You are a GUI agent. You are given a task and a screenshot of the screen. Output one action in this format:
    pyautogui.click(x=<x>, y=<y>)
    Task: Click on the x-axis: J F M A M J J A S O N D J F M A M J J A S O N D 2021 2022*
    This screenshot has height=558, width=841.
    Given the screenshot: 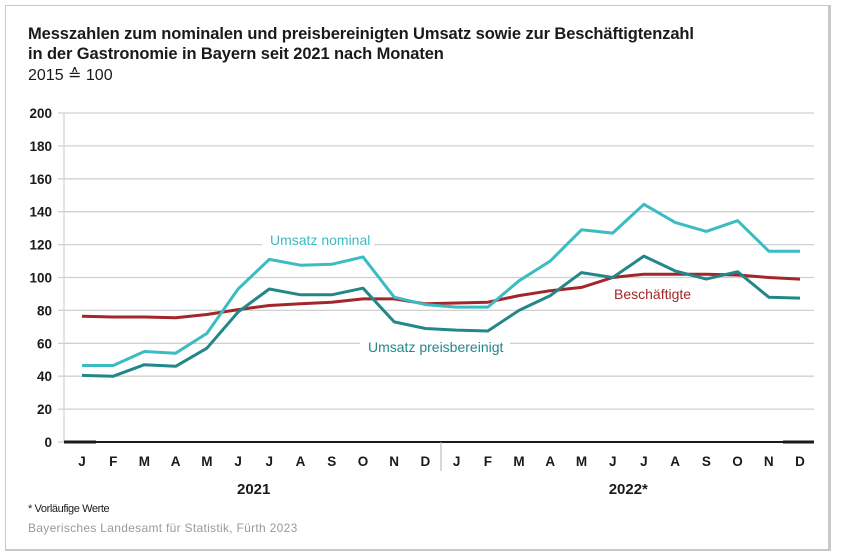 What is the action you would take?
    pyautogui.click(x=439, y=469)
    